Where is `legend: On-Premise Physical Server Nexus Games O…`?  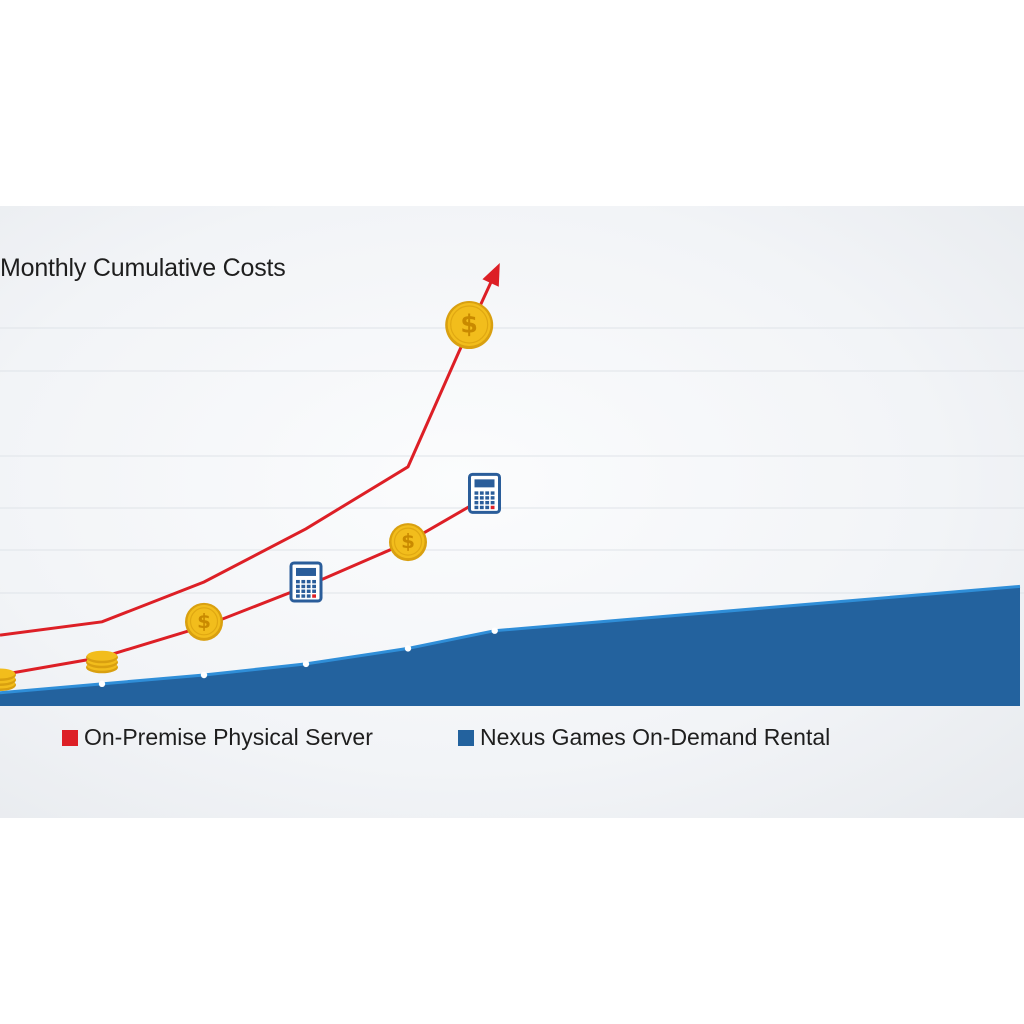 legend: On-Premise Physical Server Nexus Games O… is located at coordinates (512, 744).